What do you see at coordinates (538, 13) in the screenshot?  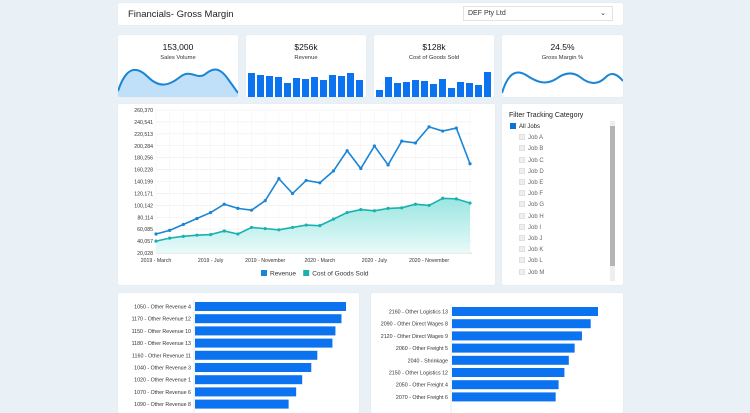 I see `company-select: DEF Pty Ltd ⌄` at bounding box center [538, 13].